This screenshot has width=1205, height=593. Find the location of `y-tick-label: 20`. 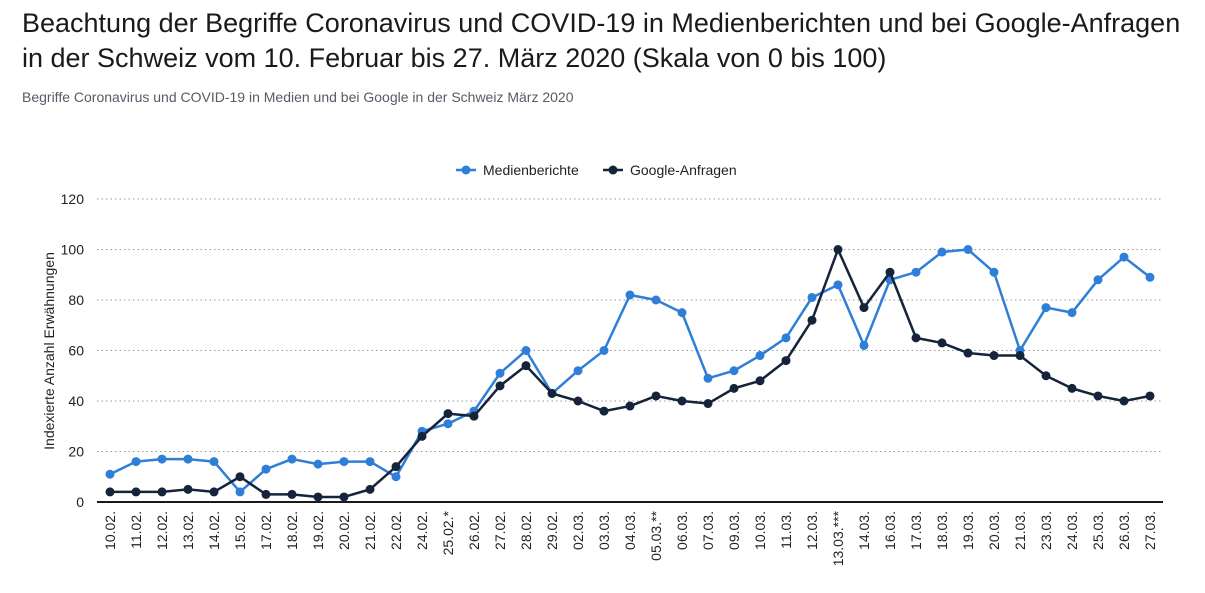

y-tick-label: 20 is located at coordinates (76, 452).